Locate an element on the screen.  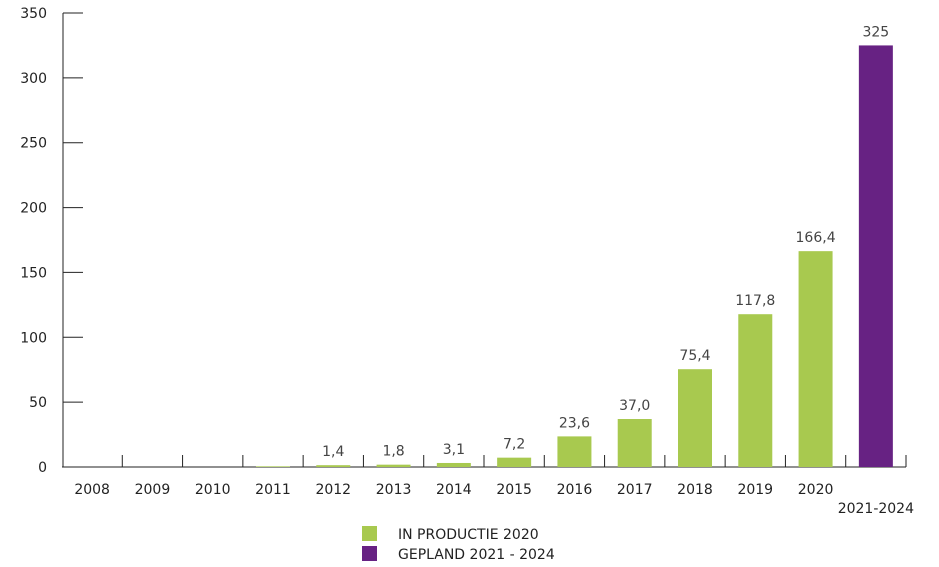
bar-2019 is located at coordinates (755, 390).